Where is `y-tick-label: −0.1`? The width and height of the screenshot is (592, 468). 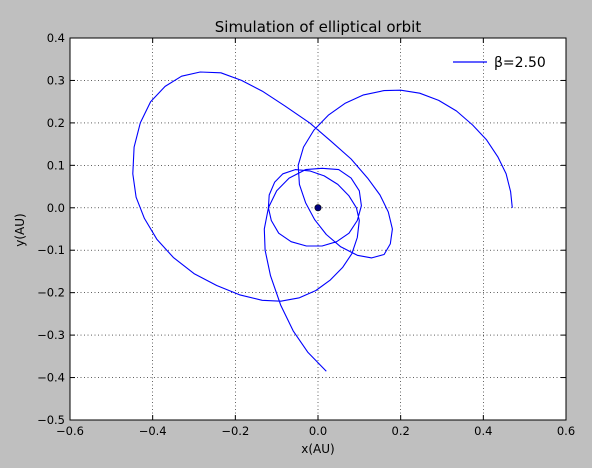
y-tick-label: −0.1 is located at coordinates (51, 250).